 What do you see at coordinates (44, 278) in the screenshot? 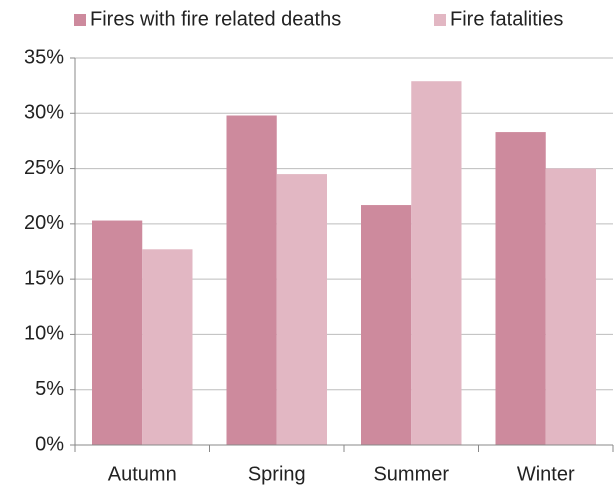
I see `y-tick-label: 15%` at bounding box center [44, 278].